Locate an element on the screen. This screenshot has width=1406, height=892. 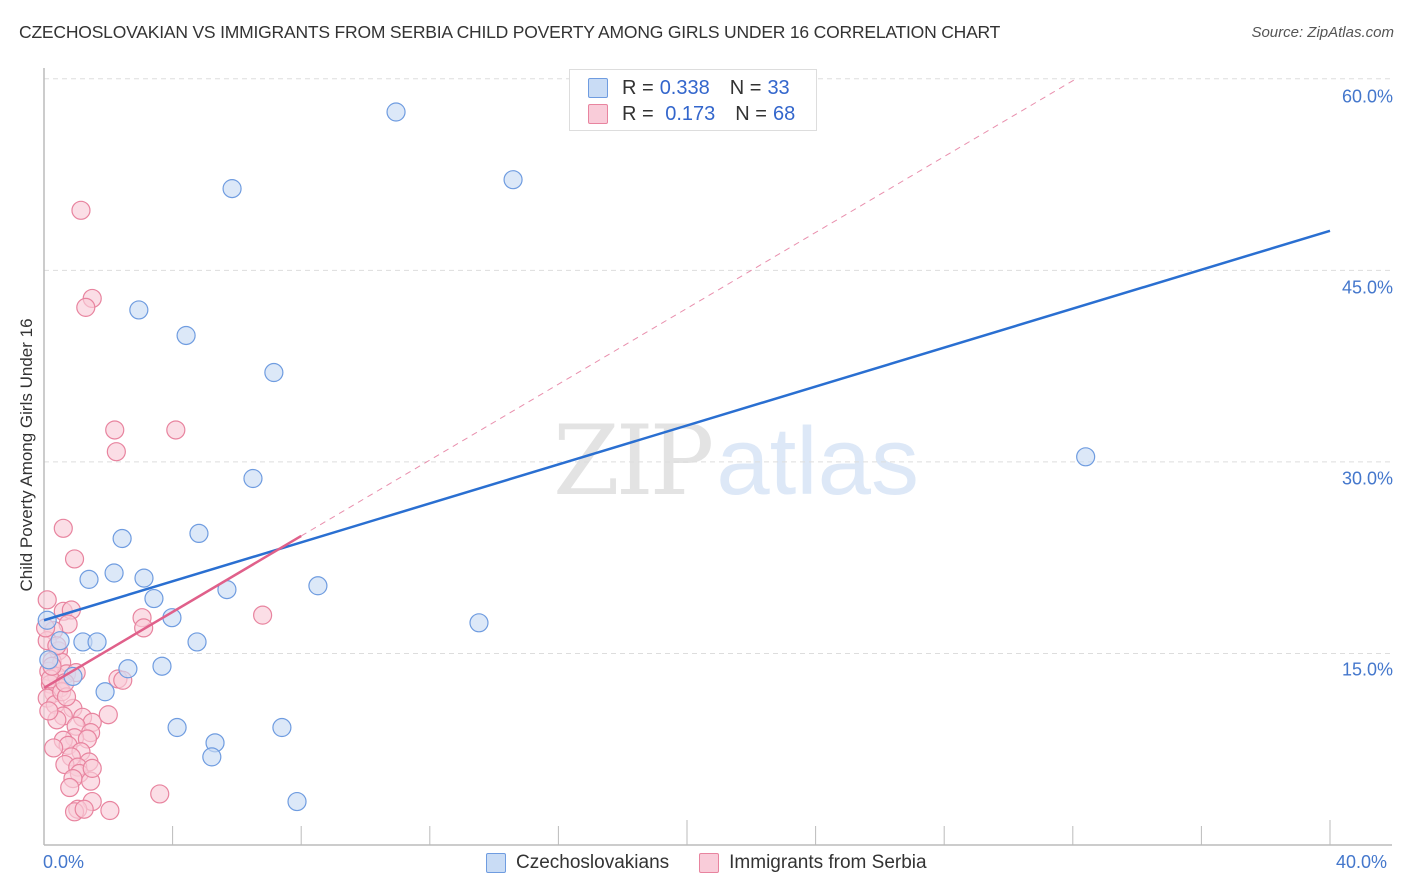
correlation-legend: R = 0.338 N = 33 R = 0.173 N = 68 is located at coordinates (693, 100).